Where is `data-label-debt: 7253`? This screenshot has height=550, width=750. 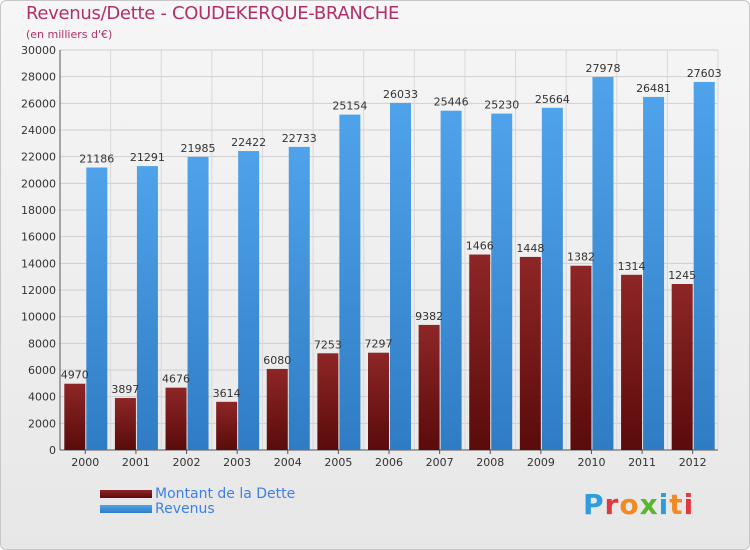 data-label-debt: 7253 is located at coordinates (328, 344).